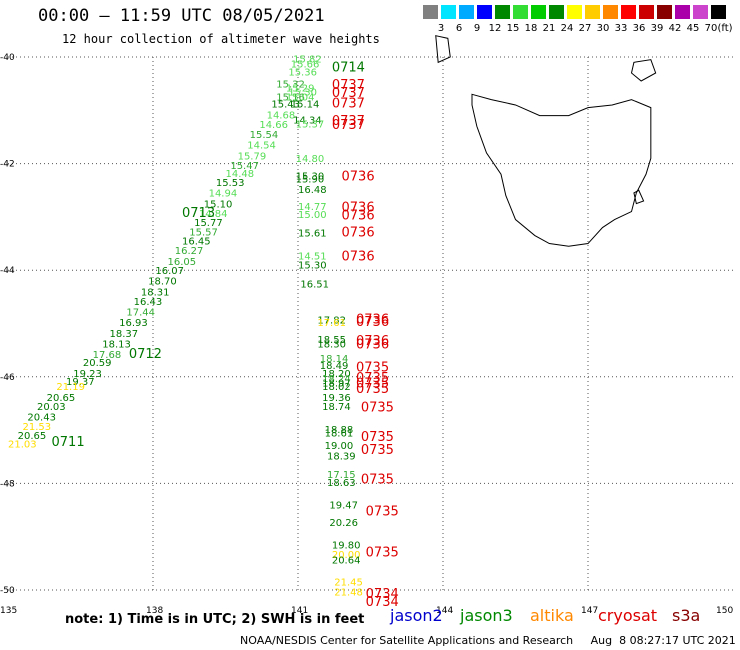 This screenshot has width=740, height=650. What do you see at coordinates (299, 611) in the screenshot?
I see `lon-label: 141` at bounding box center [299, 611].